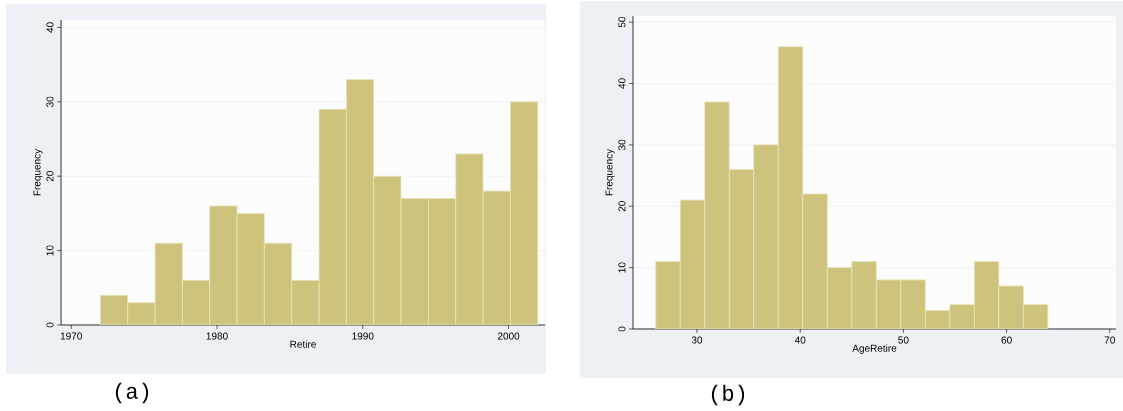 This screenshot has height=411, width=1123. Describe the element at coordinates (303, 344) in the screenshot. I see `x-axis-title: Retire` at that location.